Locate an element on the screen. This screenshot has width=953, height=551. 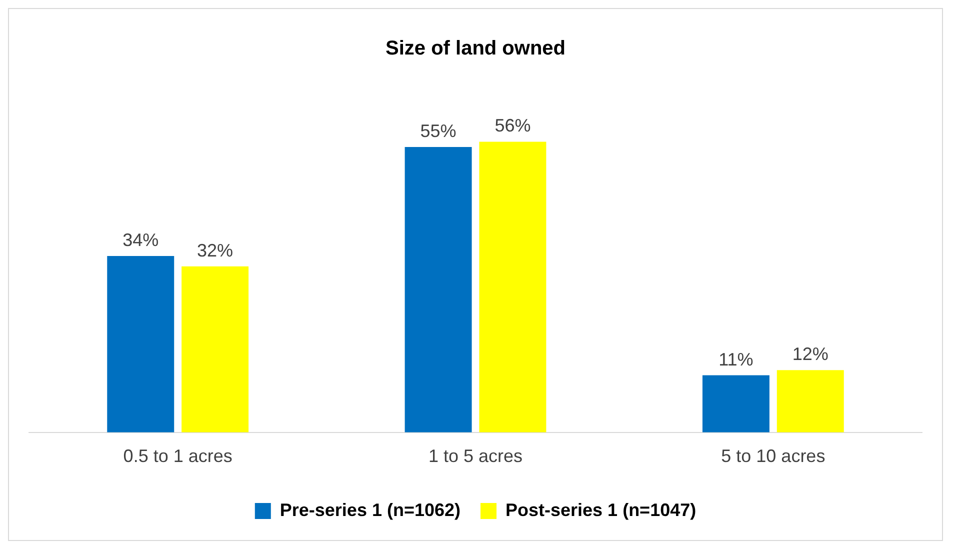
data-label: 56% is located at coordinates (512, 126).